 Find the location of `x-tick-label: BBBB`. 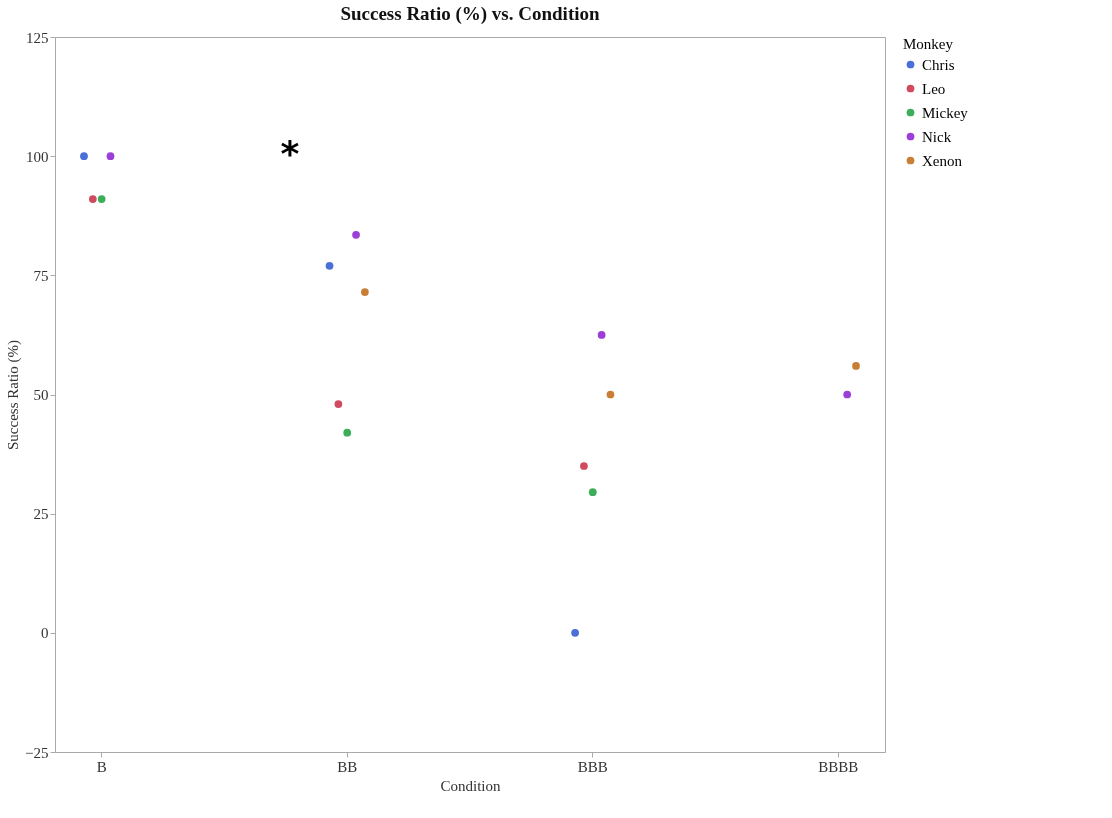

x-tick-label: BBBB is located at coordinates (838, 766).